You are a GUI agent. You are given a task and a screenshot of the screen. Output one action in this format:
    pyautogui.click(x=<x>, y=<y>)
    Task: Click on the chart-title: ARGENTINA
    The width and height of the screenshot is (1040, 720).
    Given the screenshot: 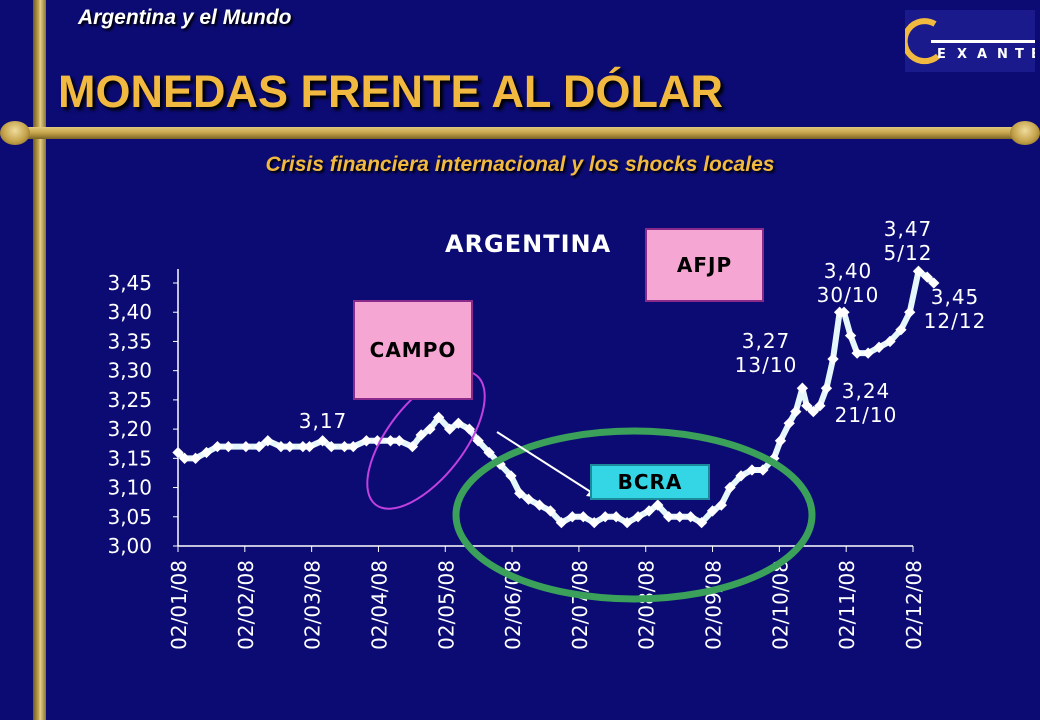 What is the action you would take?
    pyautogui.click(x=528, y=244)
    